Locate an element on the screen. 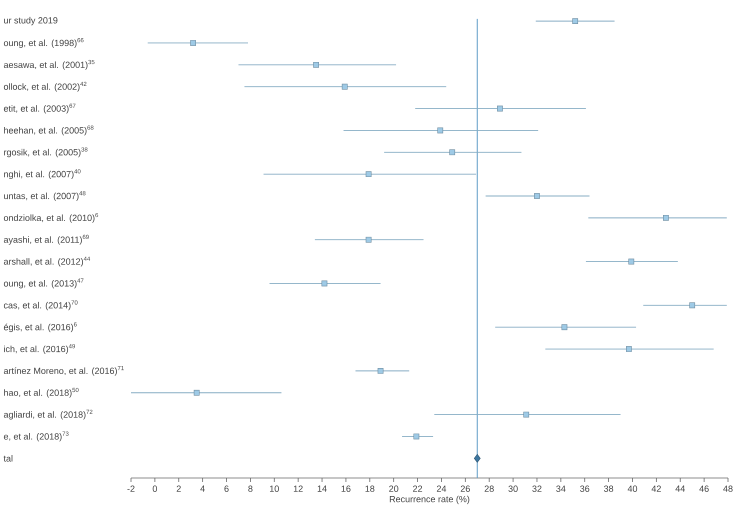 This screenshot has width=735, height=518. x-tick-label: 12 is located at coordinates (298, 489).